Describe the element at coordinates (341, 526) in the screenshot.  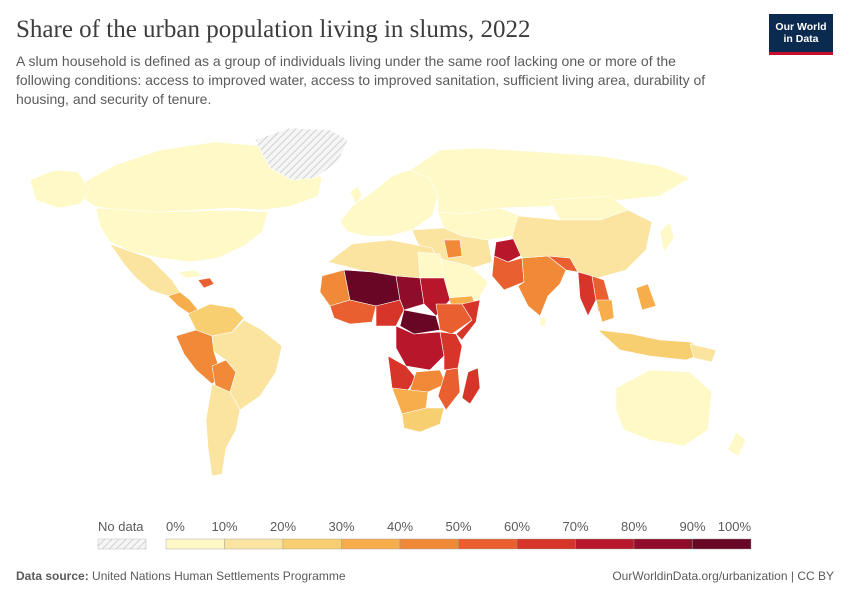
I see `legend-tick-3: 30%` at that location.